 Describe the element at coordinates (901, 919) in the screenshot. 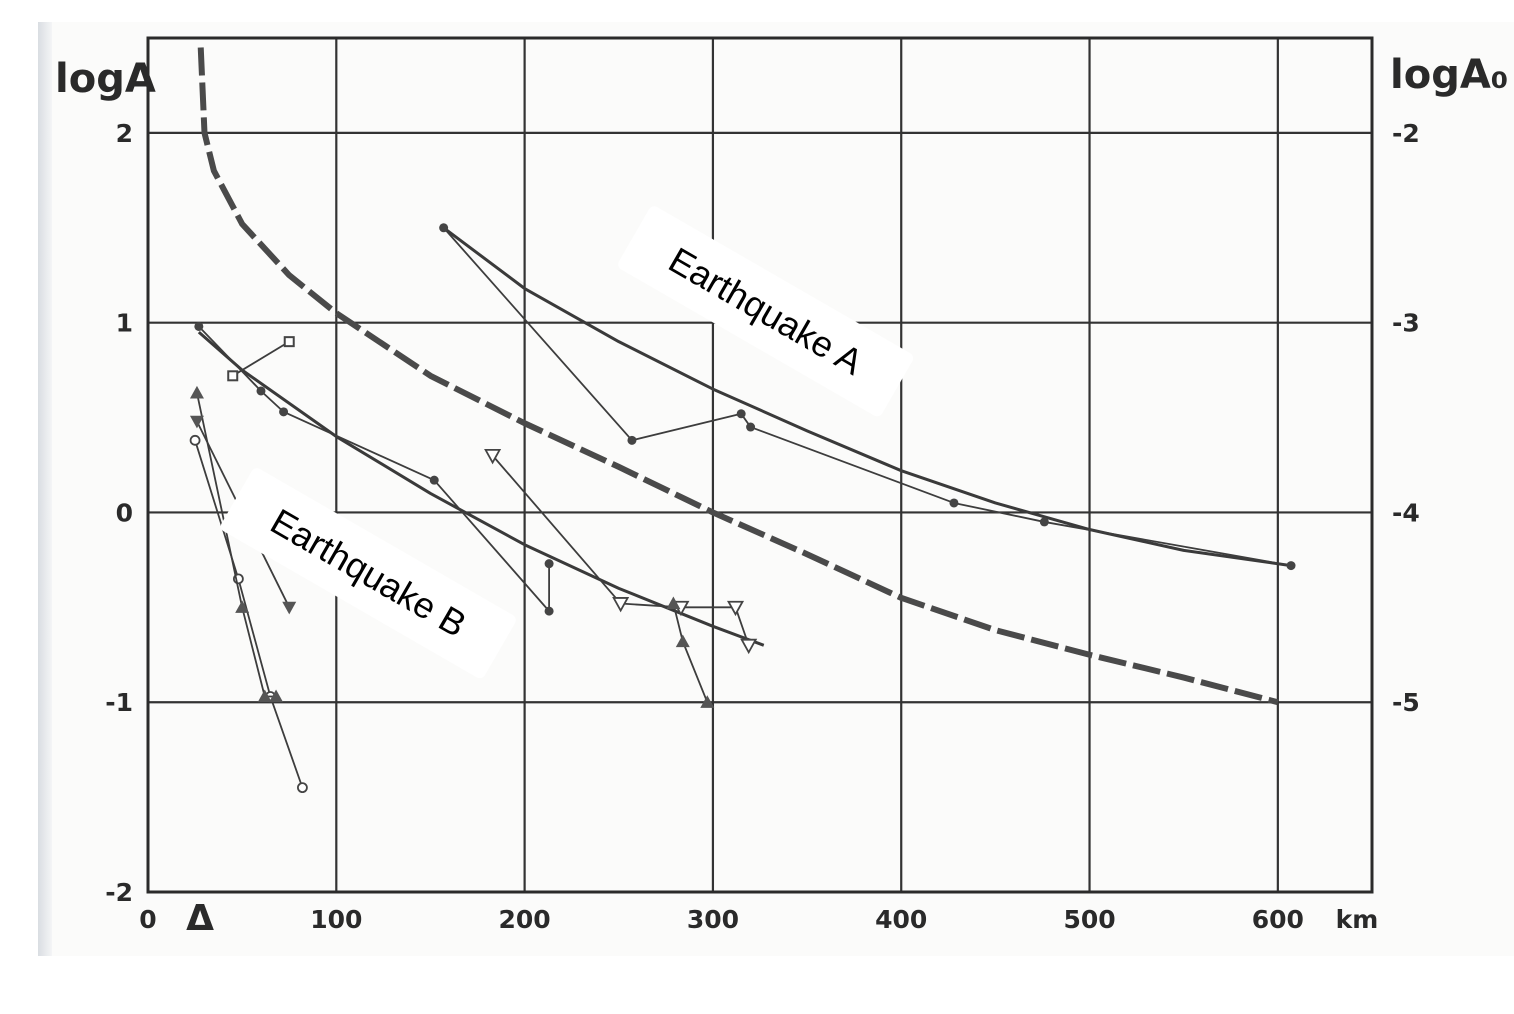

I see `x-tick-label: 400` at that location.